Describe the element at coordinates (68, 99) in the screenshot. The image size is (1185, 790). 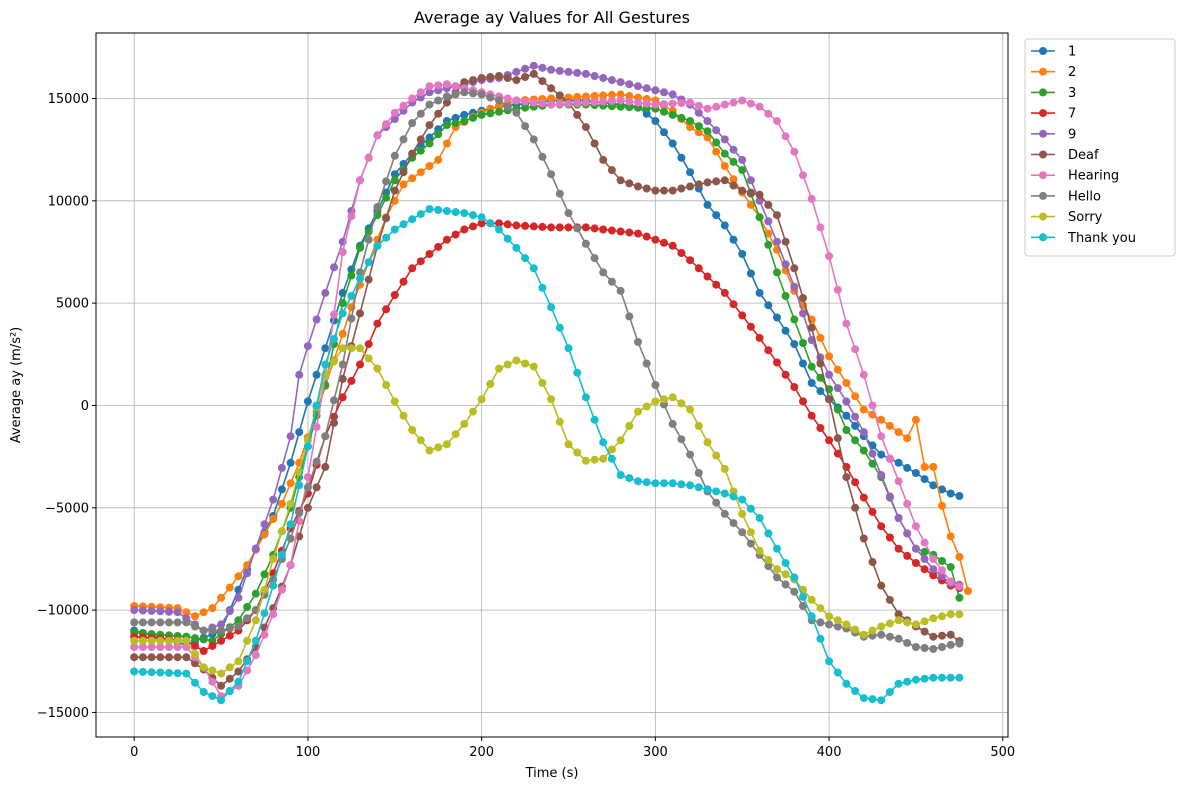
I see `y-tick-label: 15000` at that location.